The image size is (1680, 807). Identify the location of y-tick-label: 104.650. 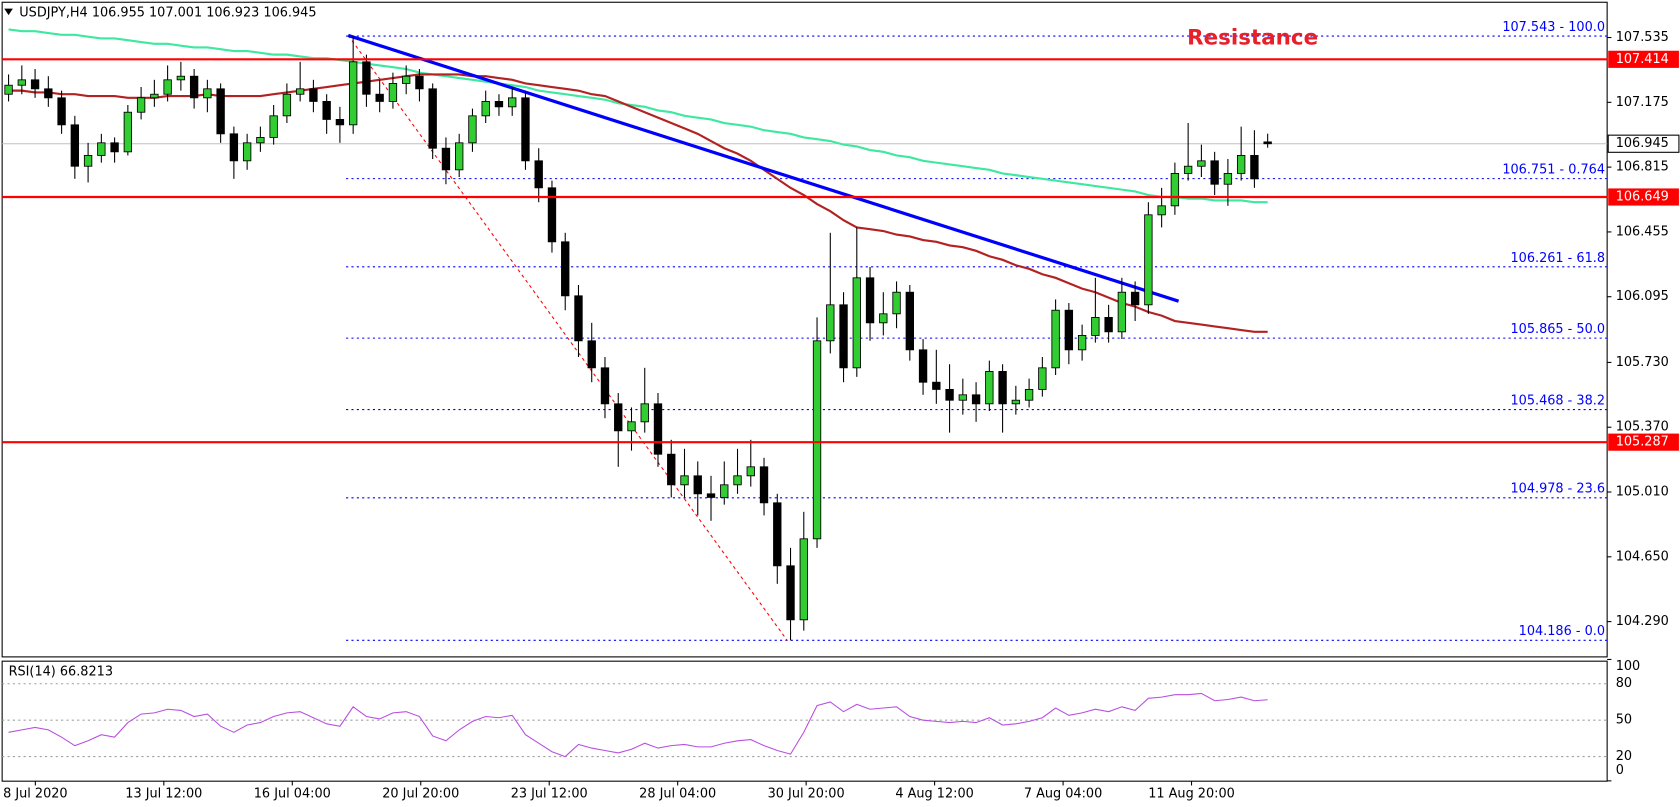
(1642, 556).